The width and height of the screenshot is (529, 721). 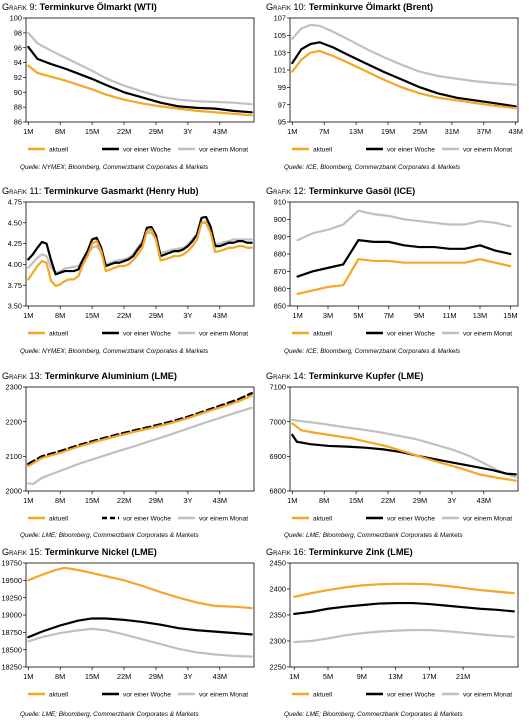 I want to click on y-tick-label: 3.75, so click(x=15, y=285).